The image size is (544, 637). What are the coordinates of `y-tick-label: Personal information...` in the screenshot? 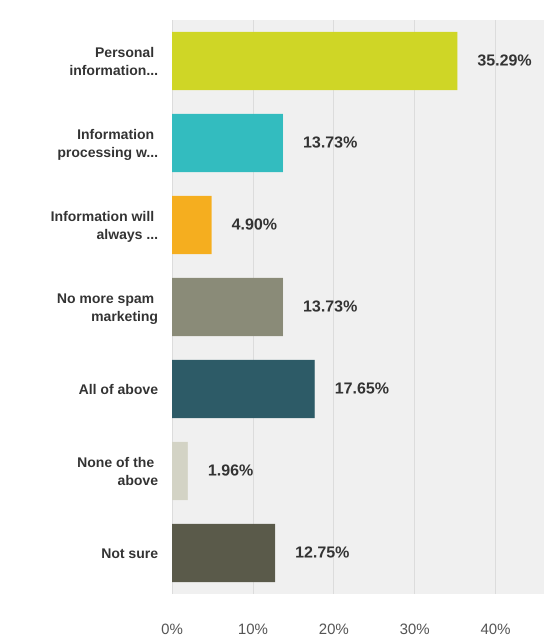 It's located at (113, 61).